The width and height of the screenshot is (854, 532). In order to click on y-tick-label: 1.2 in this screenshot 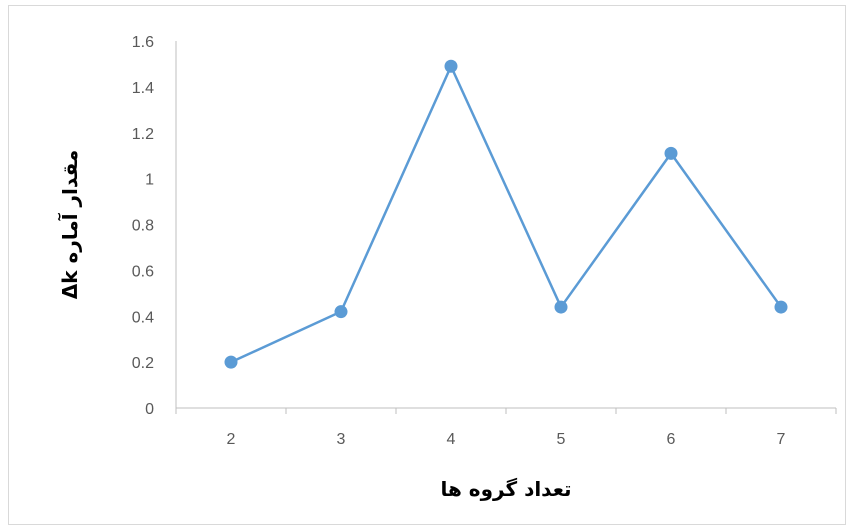, I will do `click(143, 134)`.